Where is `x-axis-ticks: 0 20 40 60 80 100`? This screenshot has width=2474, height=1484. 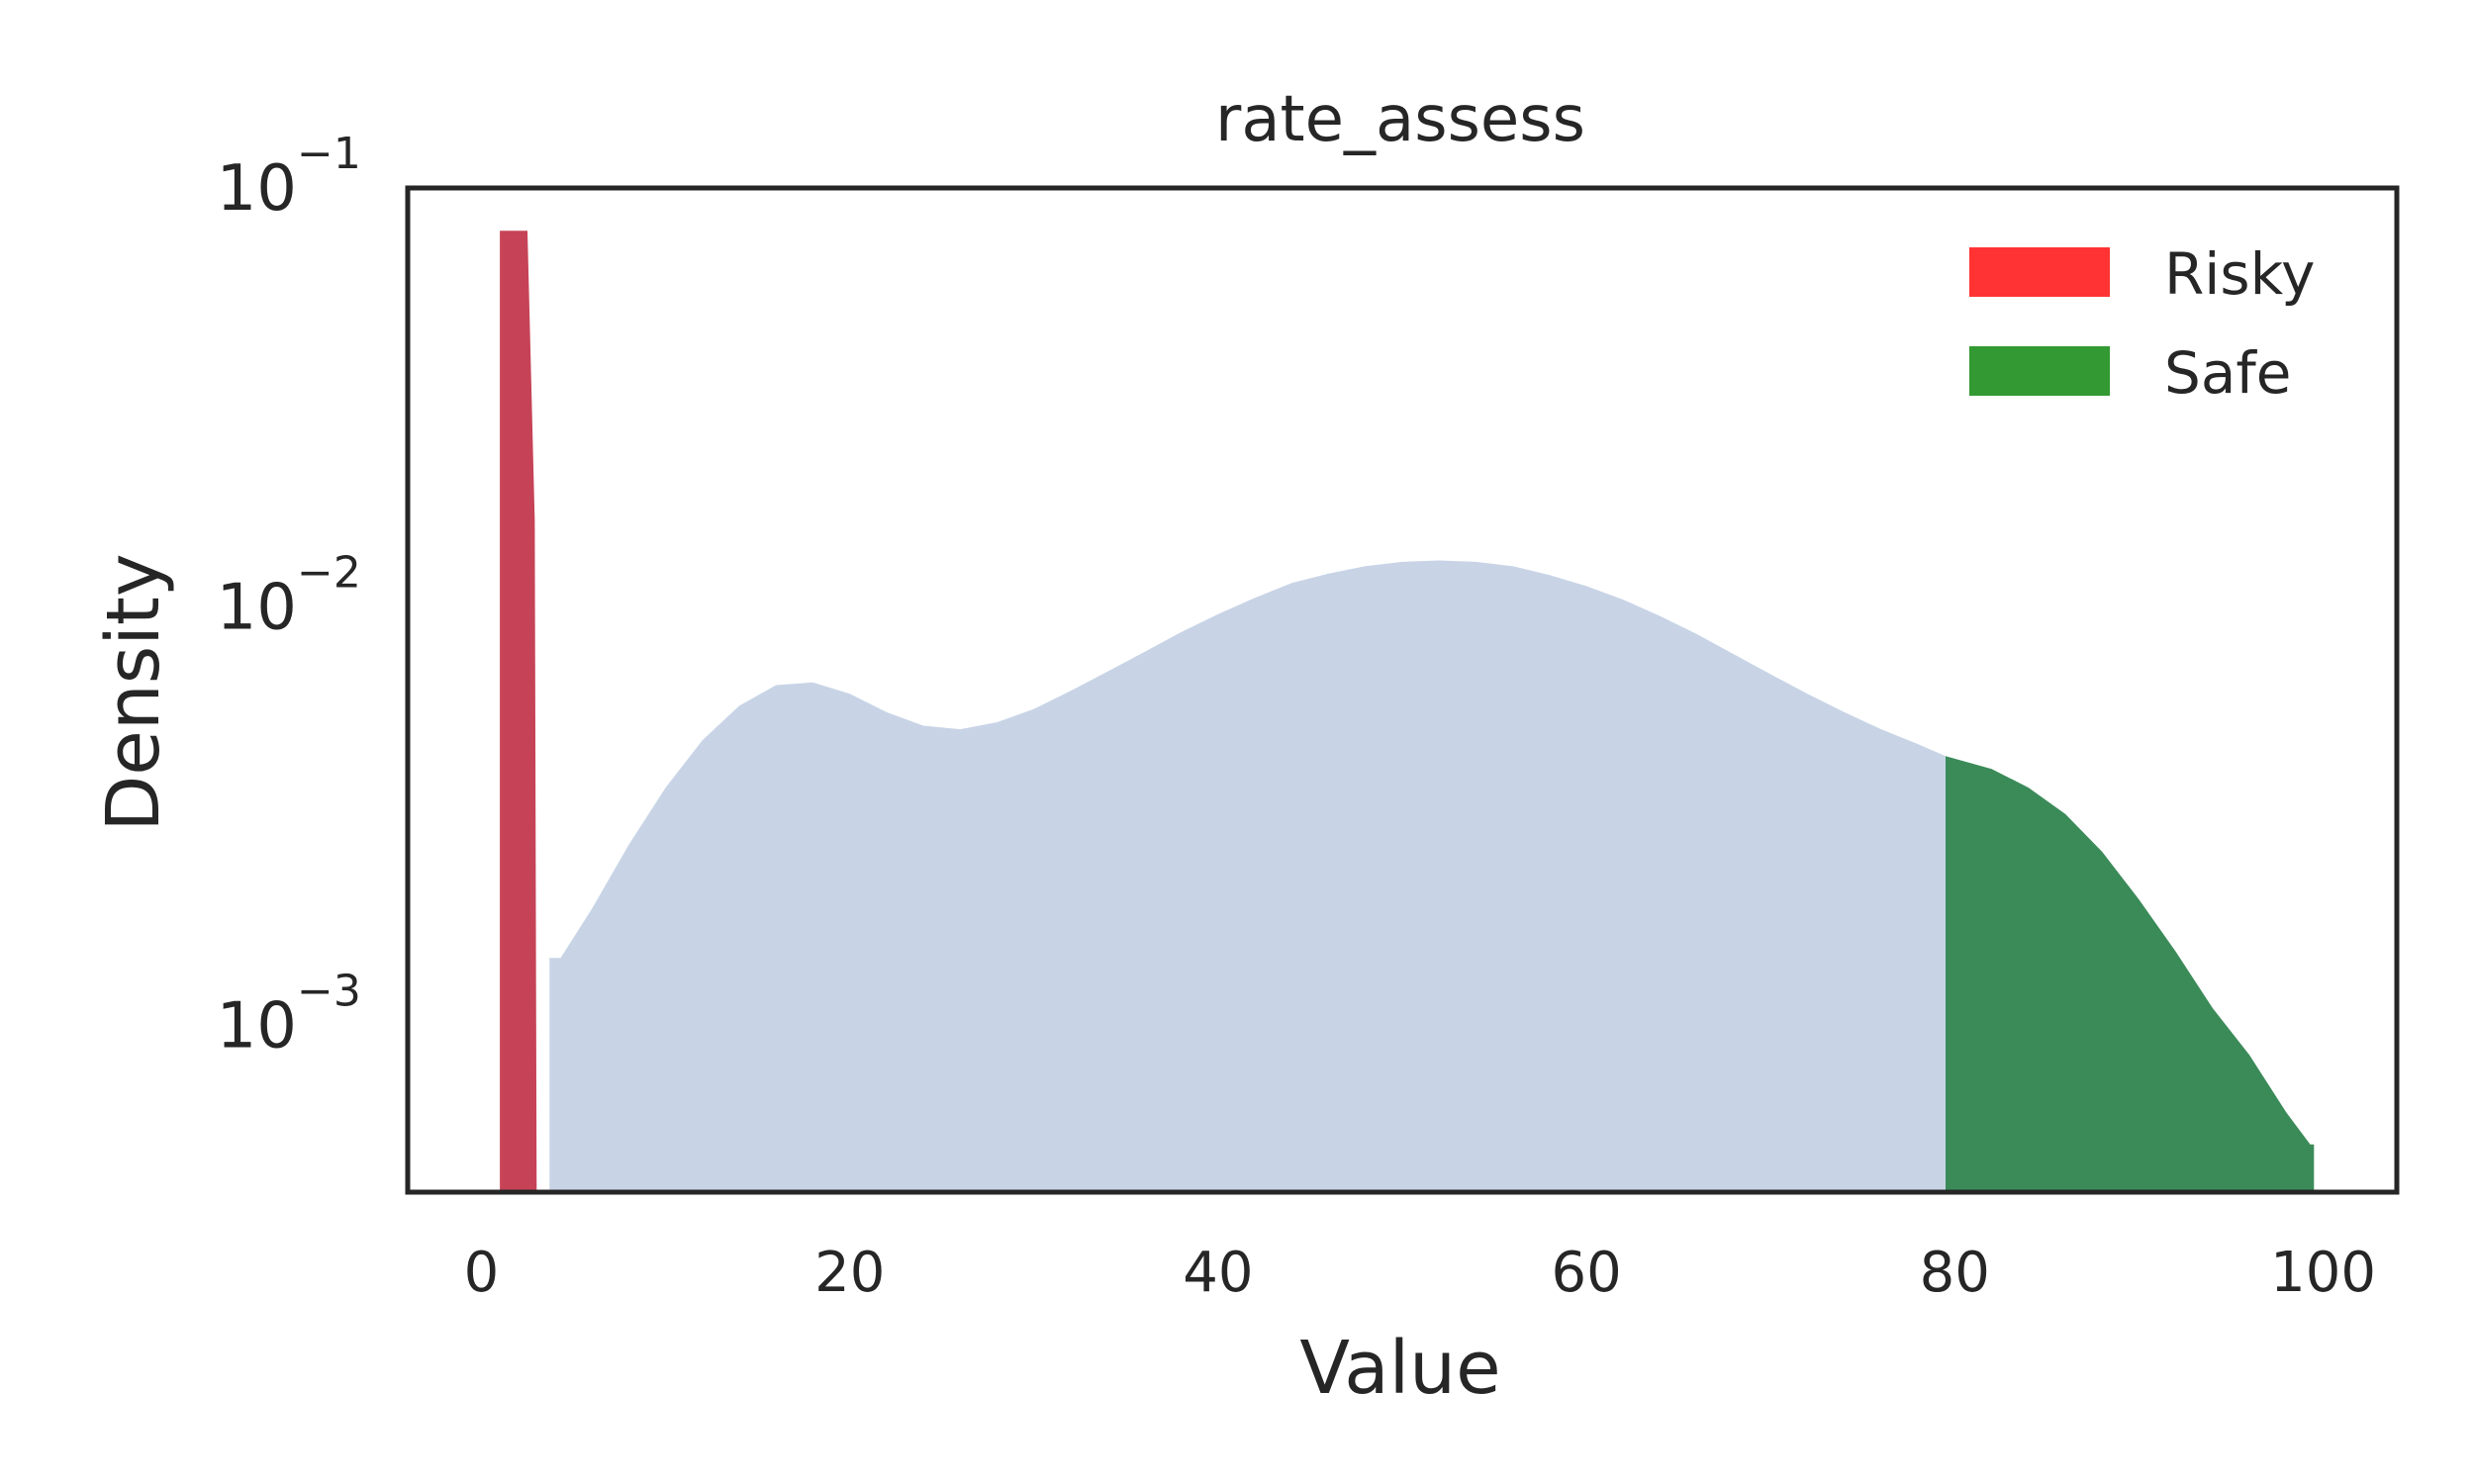
x-axis-ticks: 0 20 40 60 80 100 is located at coordinates (1420, 1273).